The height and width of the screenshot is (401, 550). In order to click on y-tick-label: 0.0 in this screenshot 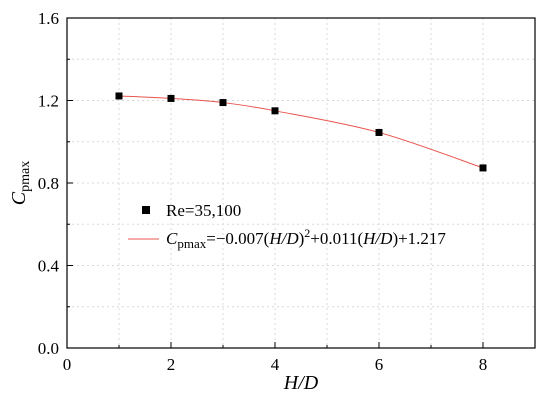, I will do `click(48, 348)`.